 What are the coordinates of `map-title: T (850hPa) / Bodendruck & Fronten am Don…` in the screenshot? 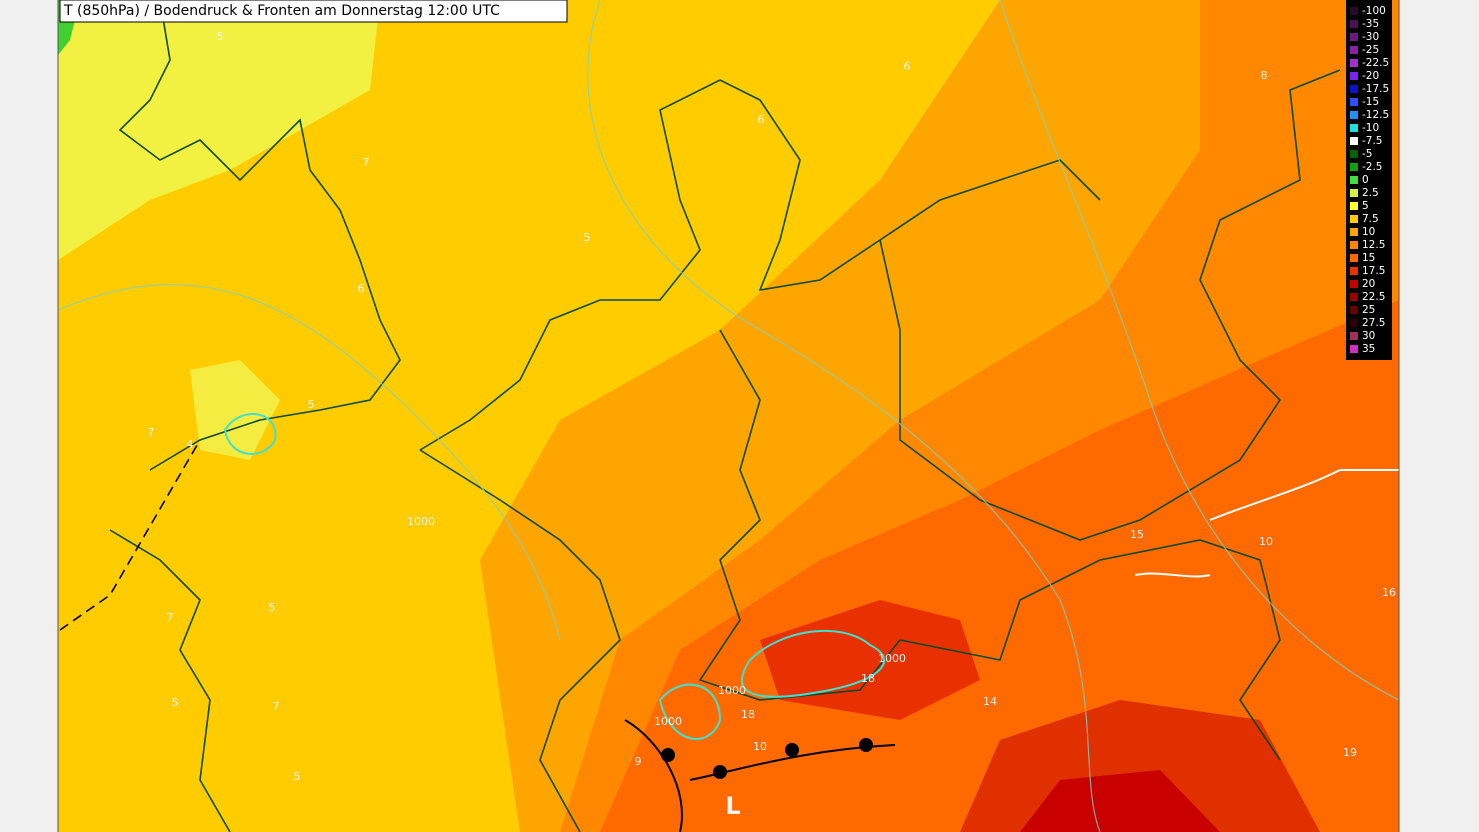 It's located at (281, 11).